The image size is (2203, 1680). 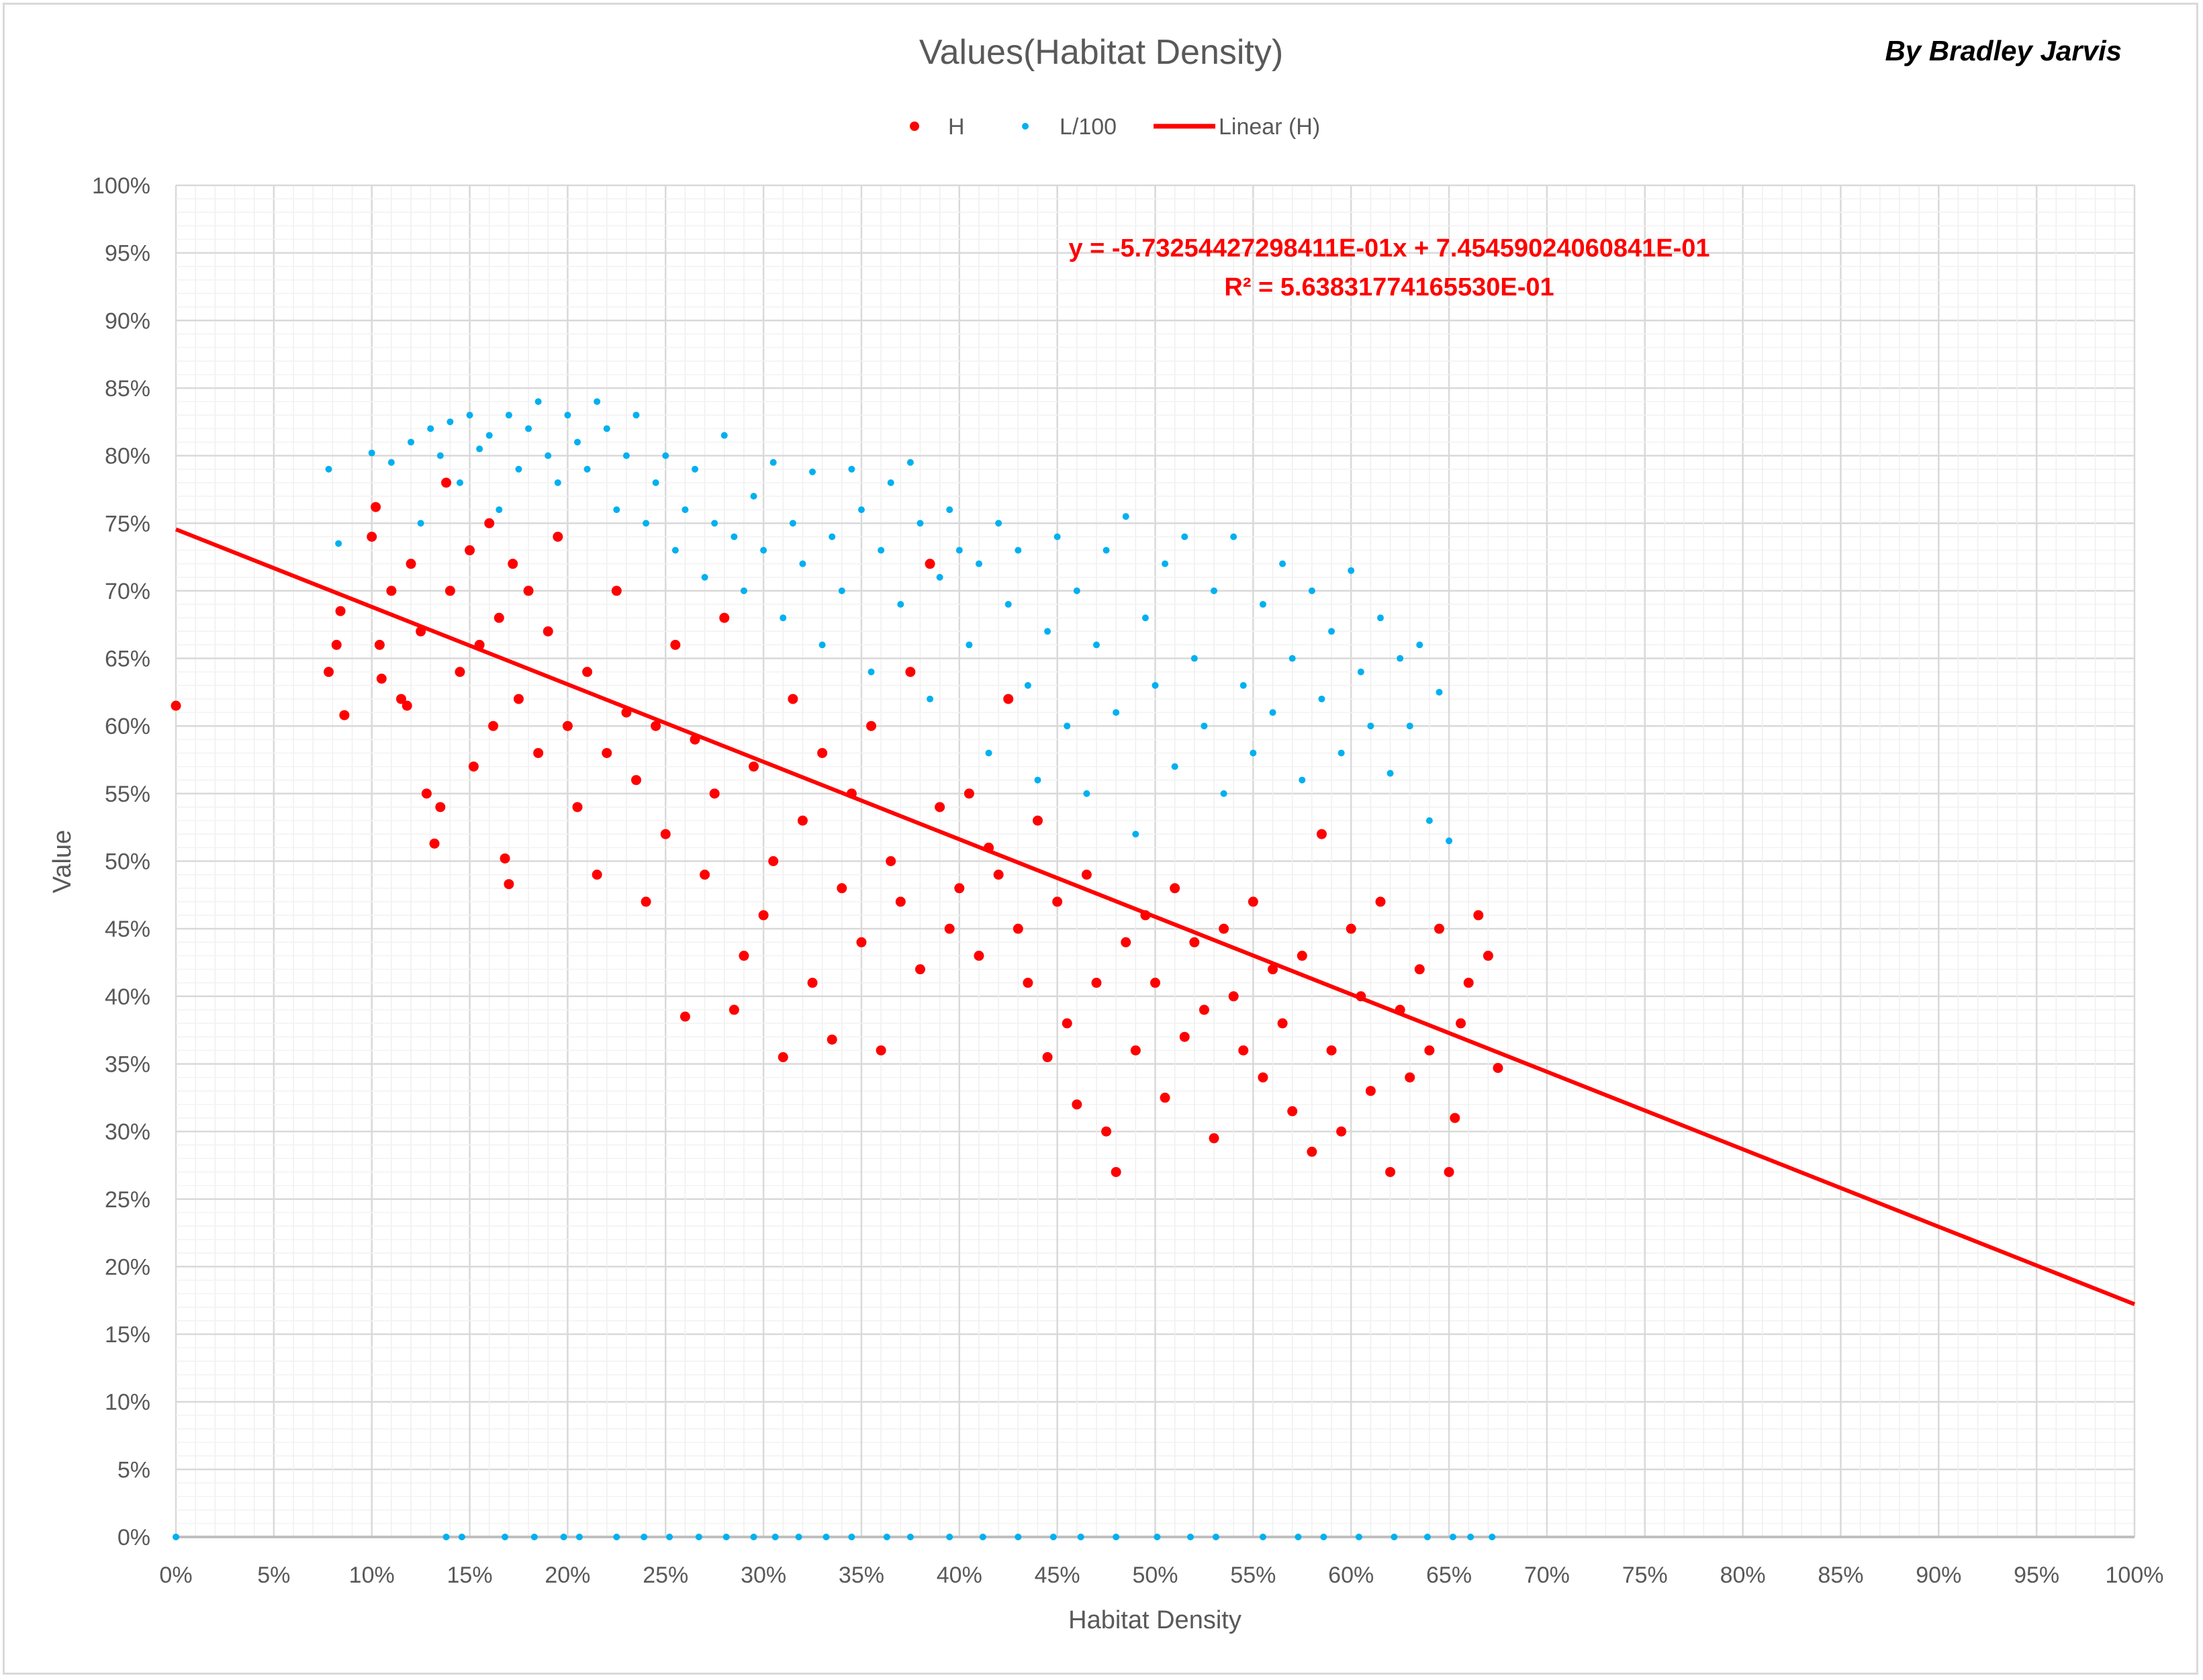 I want to click on author-credit: By Bradley Jarvis, so click(x=2003, y=51).